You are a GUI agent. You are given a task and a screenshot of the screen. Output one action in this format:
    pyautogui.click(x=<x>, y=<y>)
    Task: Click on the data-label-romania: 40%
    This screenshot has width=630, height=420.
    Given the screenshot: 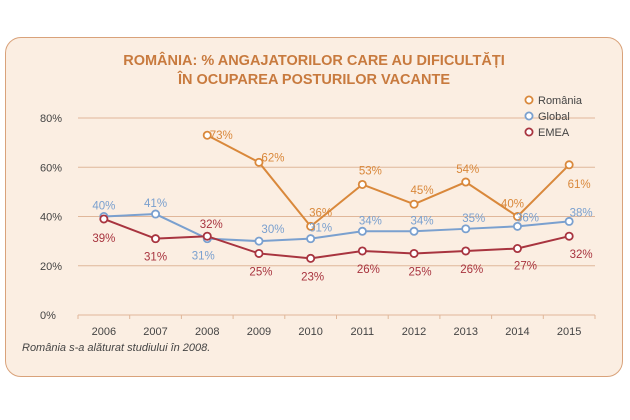 What is the action you would take?
    pyautogui.click(x=512, y=205)
    